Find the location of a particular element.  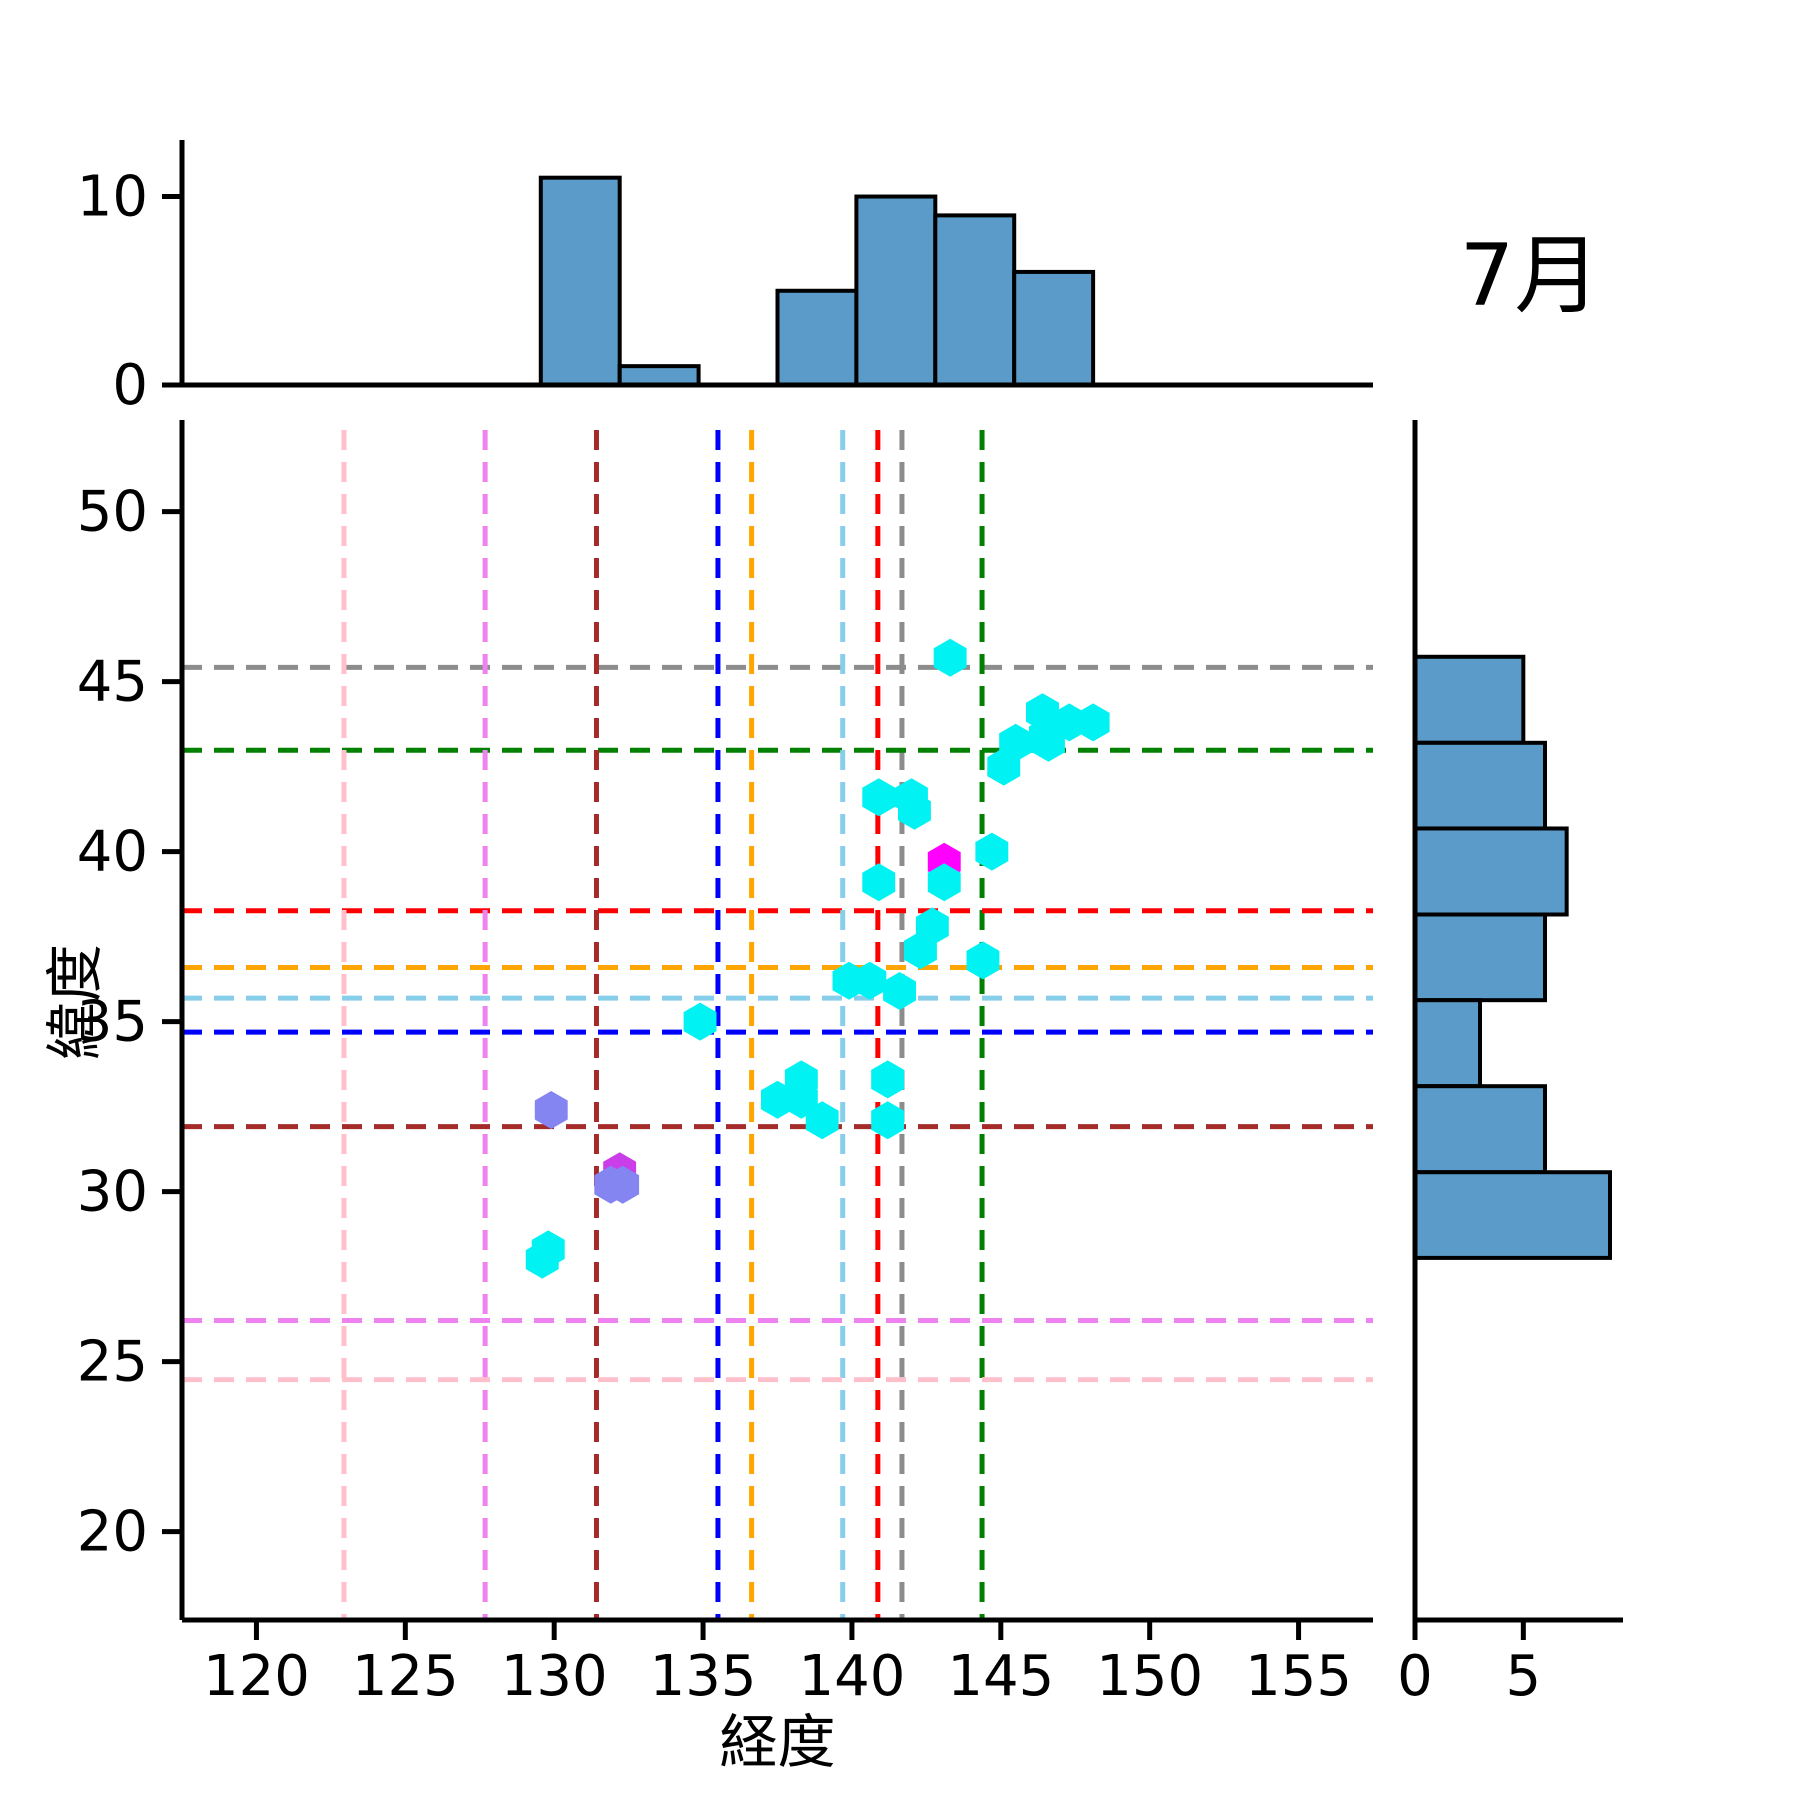

y-tick-label: 35 is located at coordinates (112, 1022).